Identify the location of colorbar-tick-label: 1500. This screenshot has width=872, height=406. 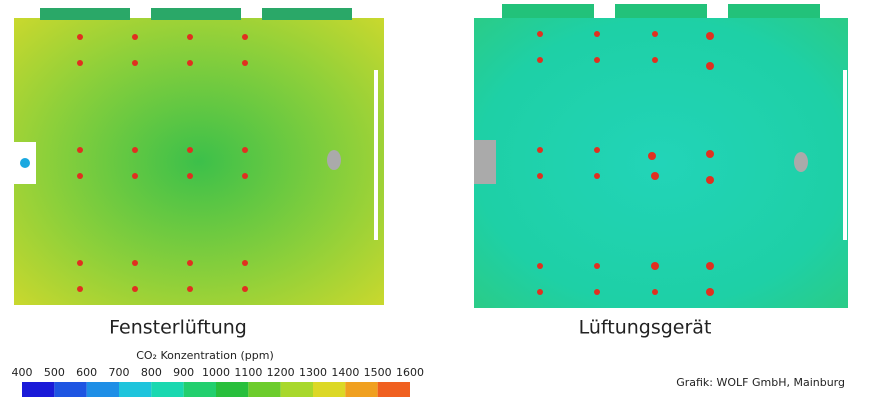
(378, 372).